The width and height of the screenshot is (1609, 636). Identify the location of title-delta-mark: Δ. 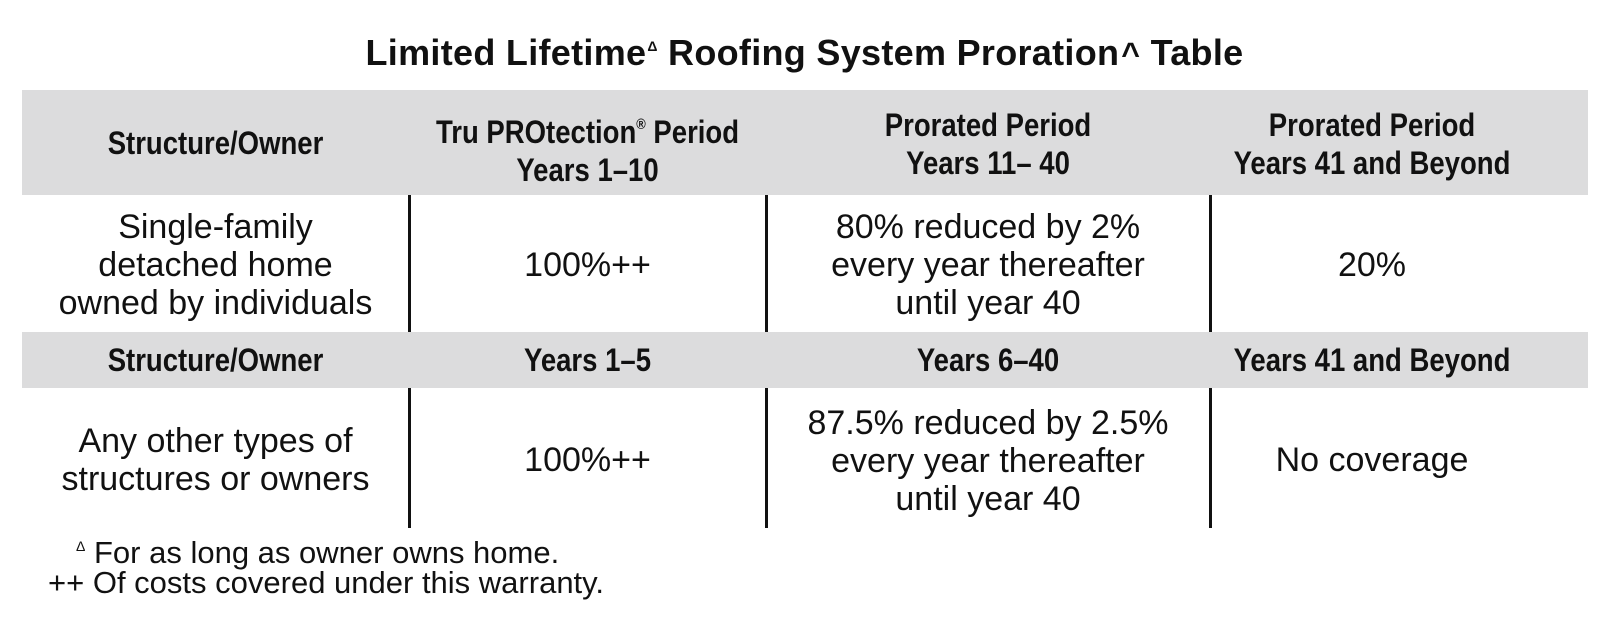
(652, 46).